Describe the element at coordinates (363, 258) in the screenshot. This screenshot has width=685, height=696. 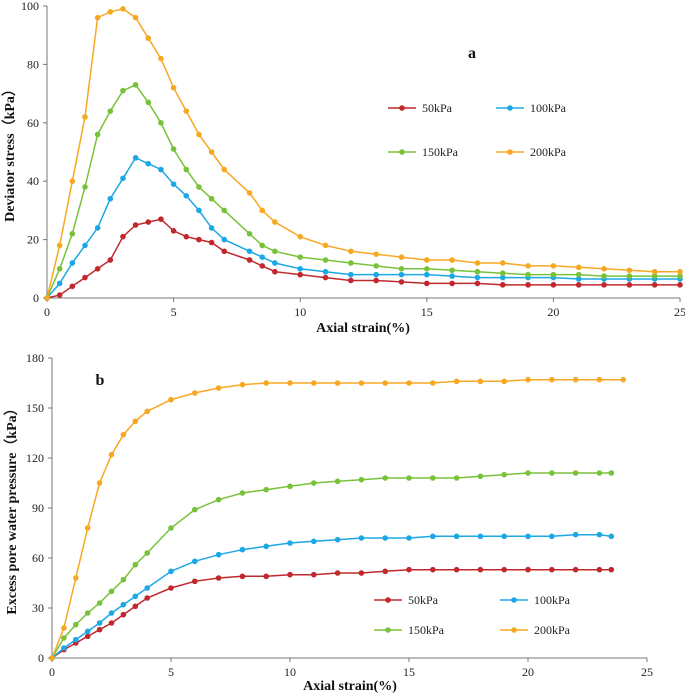
I see `series-line-50kPa` at that location.